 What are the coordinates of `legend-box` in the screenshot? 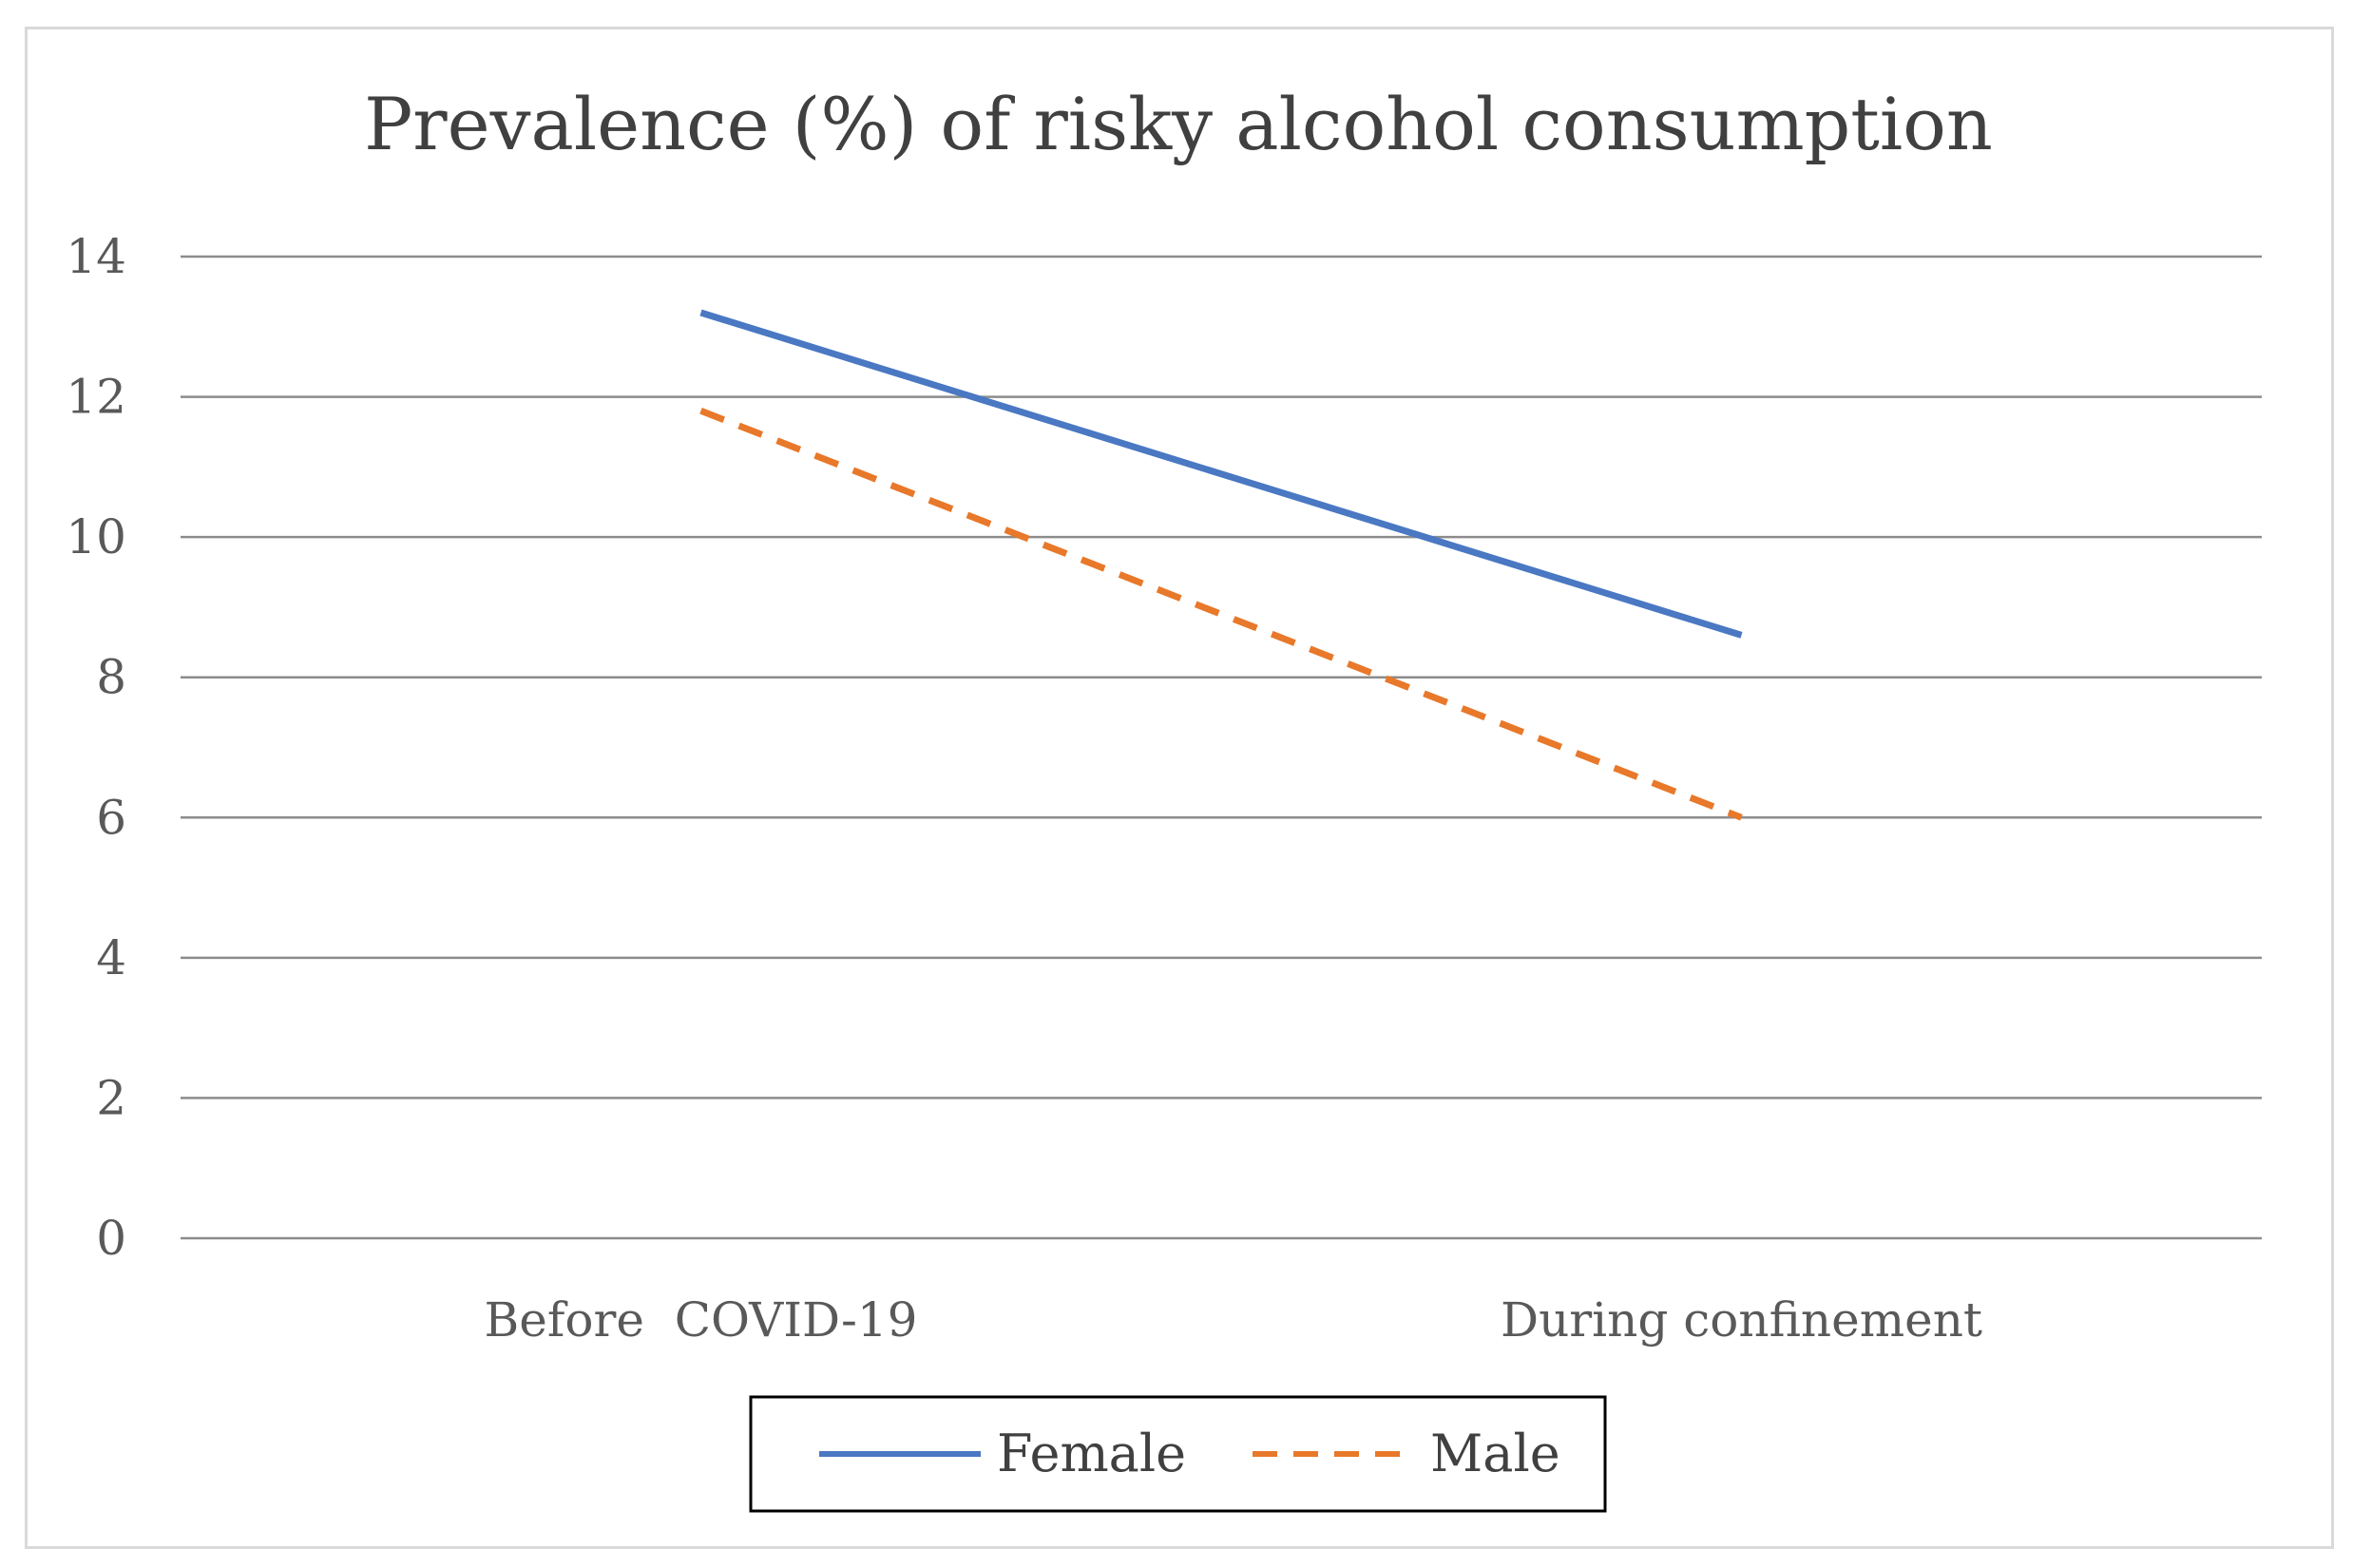 It's located at (1178, 1454).